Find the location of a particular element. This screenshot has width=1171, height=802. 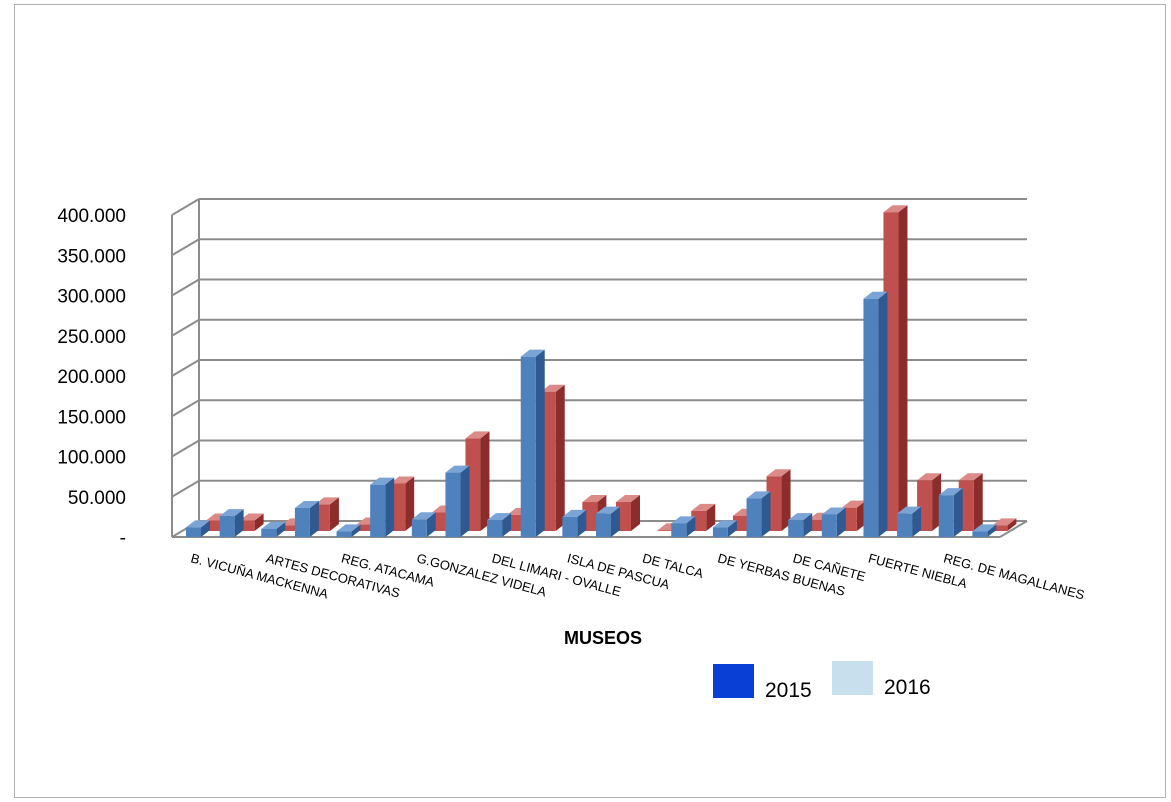

floor-right-edge is located at coordinates (1013, 529).